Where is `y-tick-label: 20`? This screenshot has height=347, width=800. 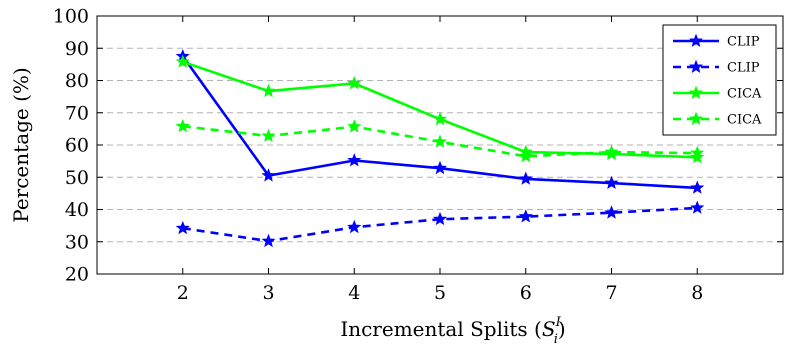
y-tick-label: 20 is located at coordinates (77, 275).